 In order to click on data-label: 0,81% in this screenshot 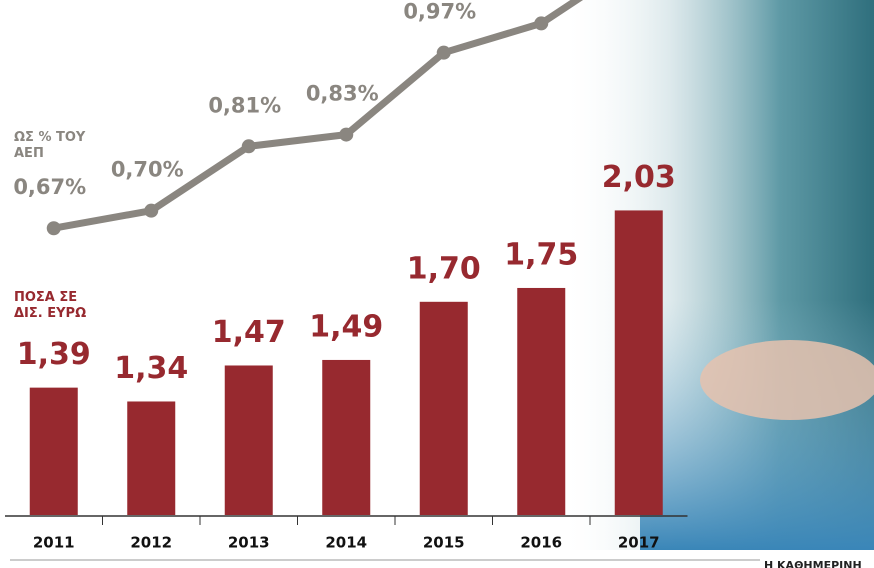, I will do `click(244, 105)`.